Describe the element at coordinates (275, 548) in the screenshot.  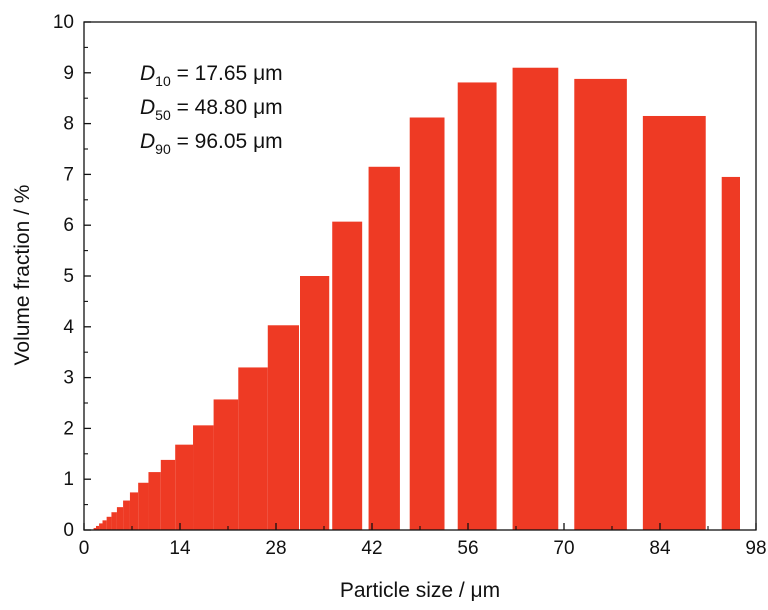
I see `x-tick-label: 28` at that location.